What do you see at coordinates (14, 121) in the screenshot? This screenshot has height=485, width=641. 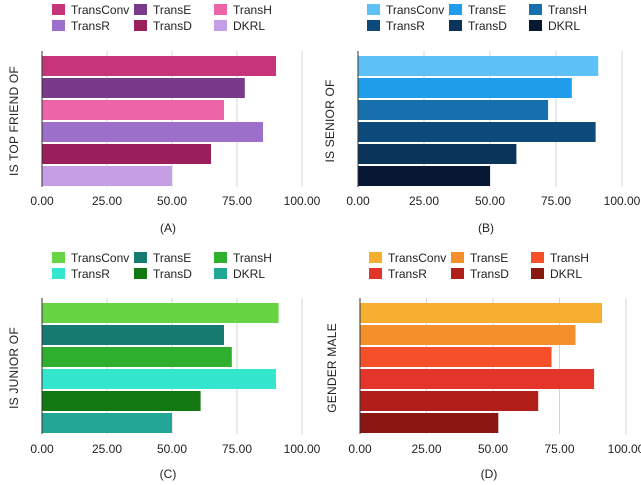 I see `y-axis-label: IS TOP FRIEND OF` at bounding box center [14, 121].